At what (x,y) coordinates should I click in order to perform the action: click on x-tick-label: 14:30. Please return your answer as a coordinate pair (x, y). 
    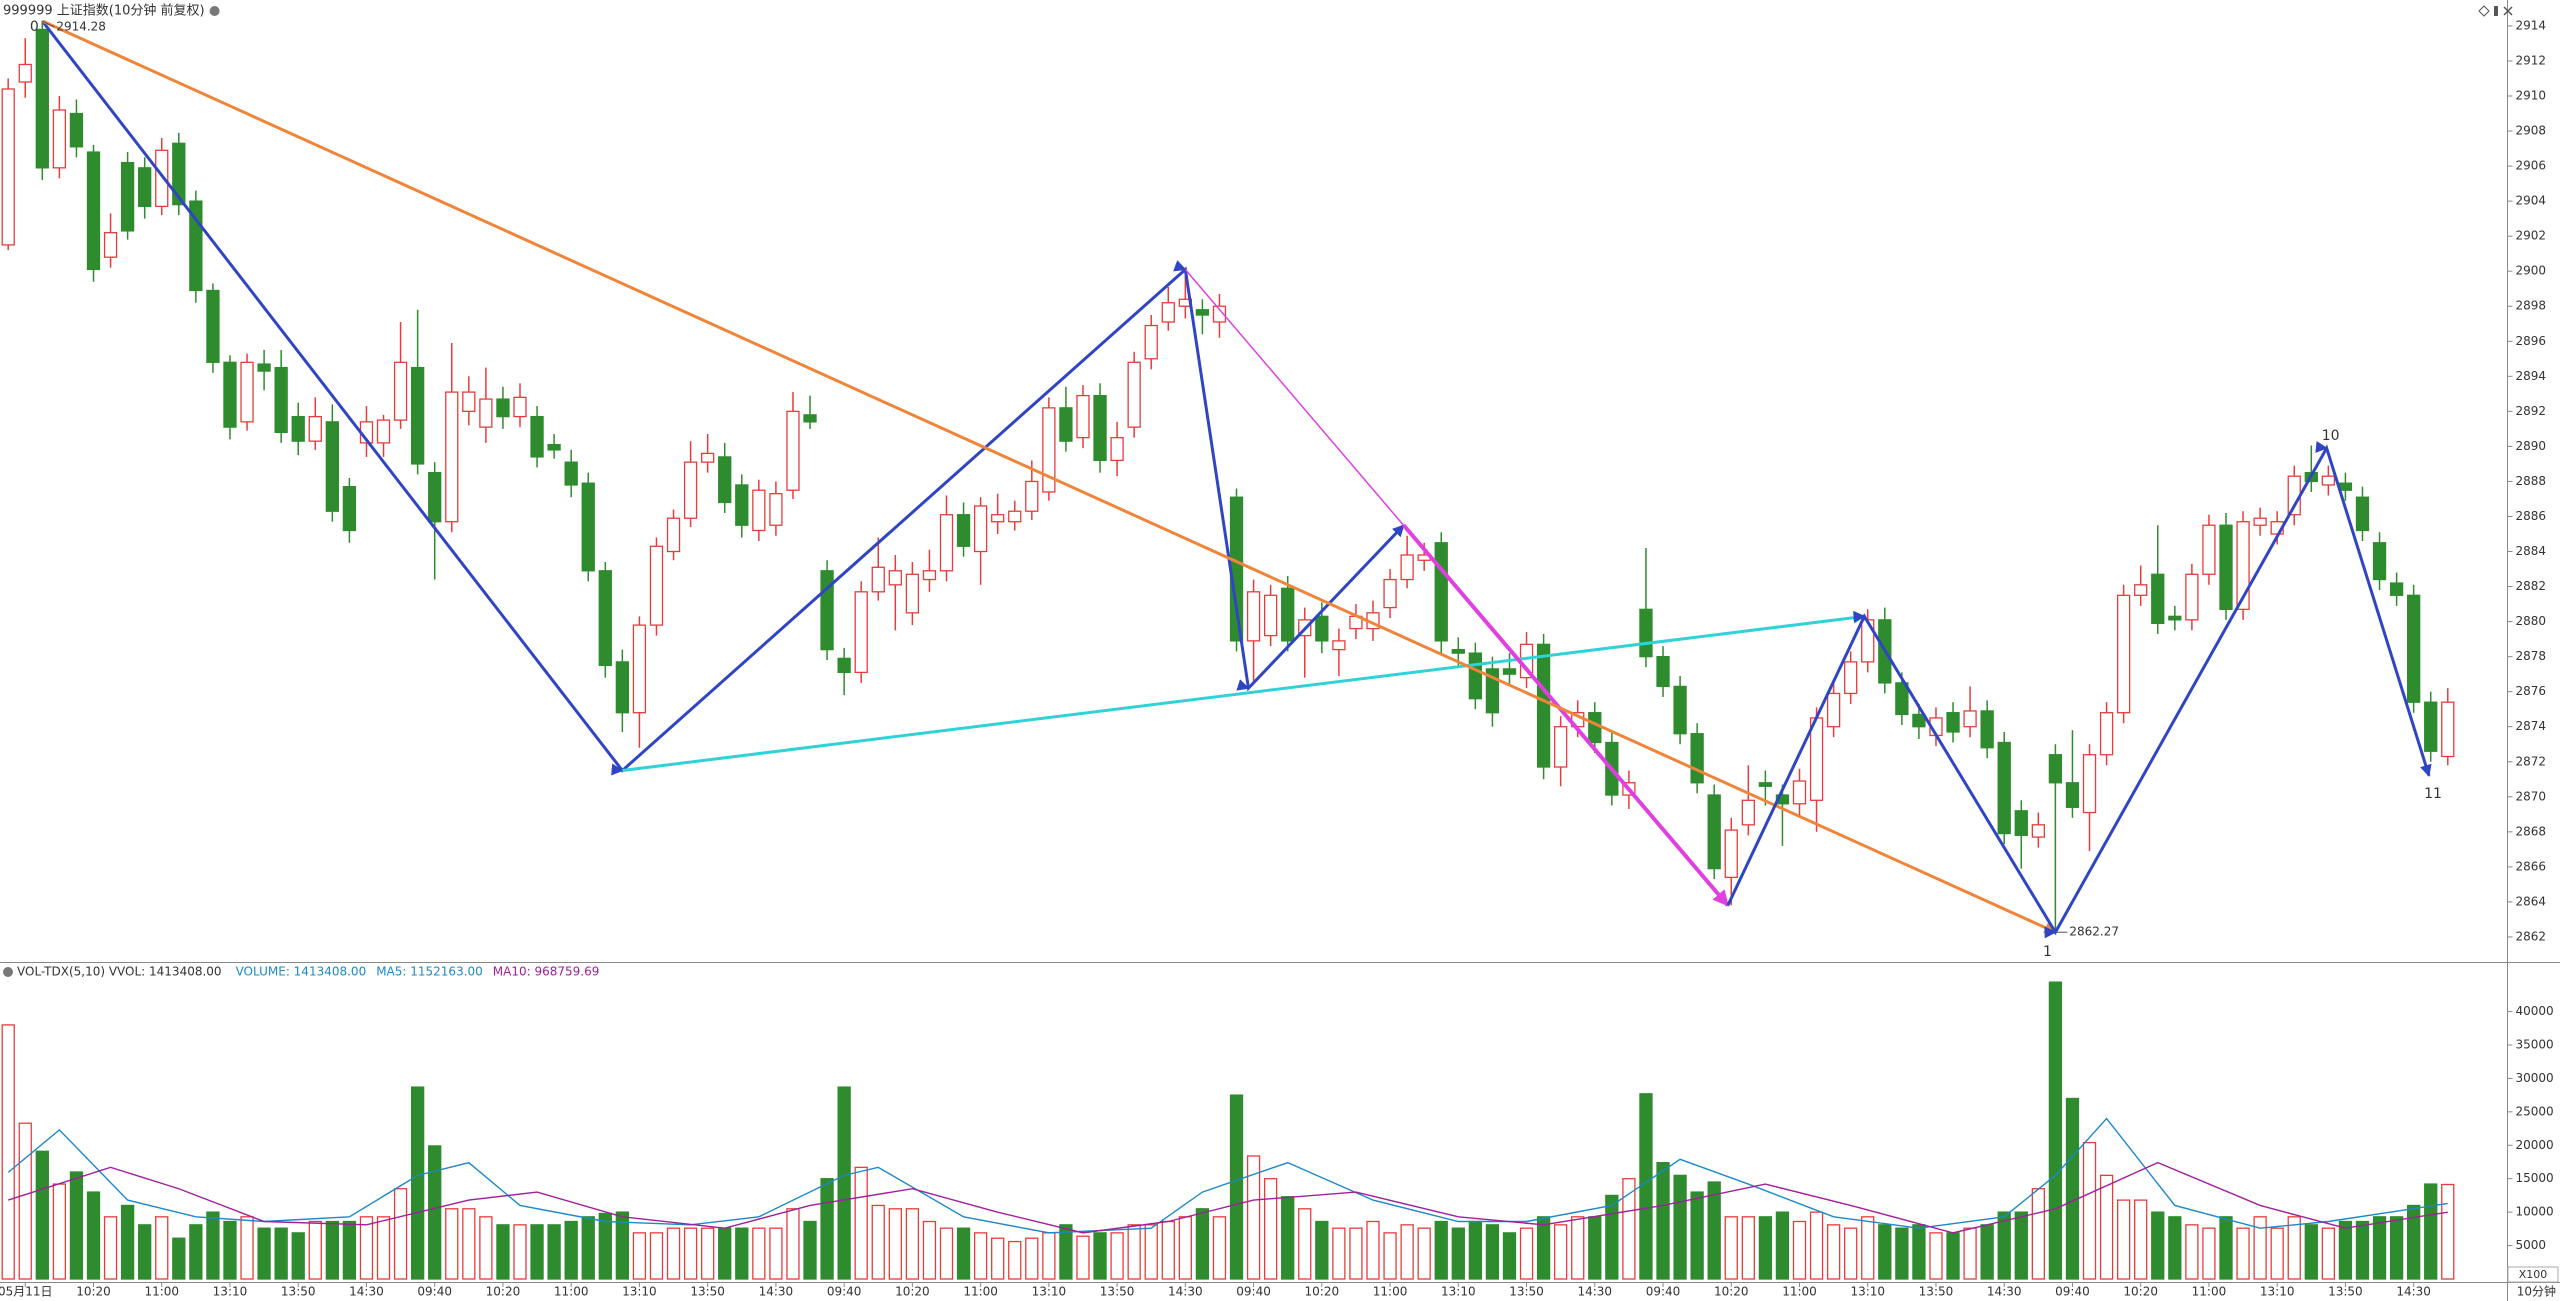
    Looking at the image, I should click on (776, 1292).